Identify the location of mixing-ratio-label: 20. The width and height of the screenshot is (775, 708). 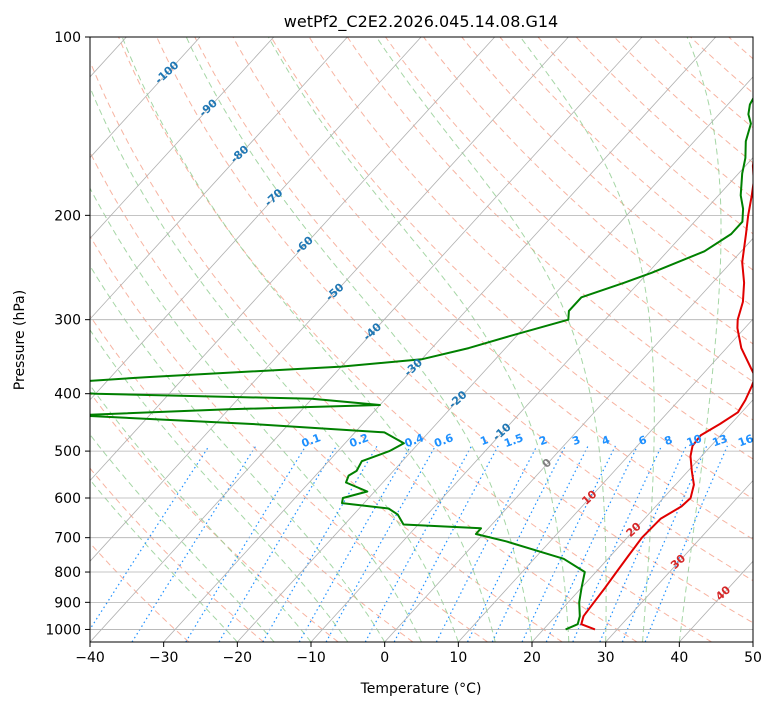
(766, 441).